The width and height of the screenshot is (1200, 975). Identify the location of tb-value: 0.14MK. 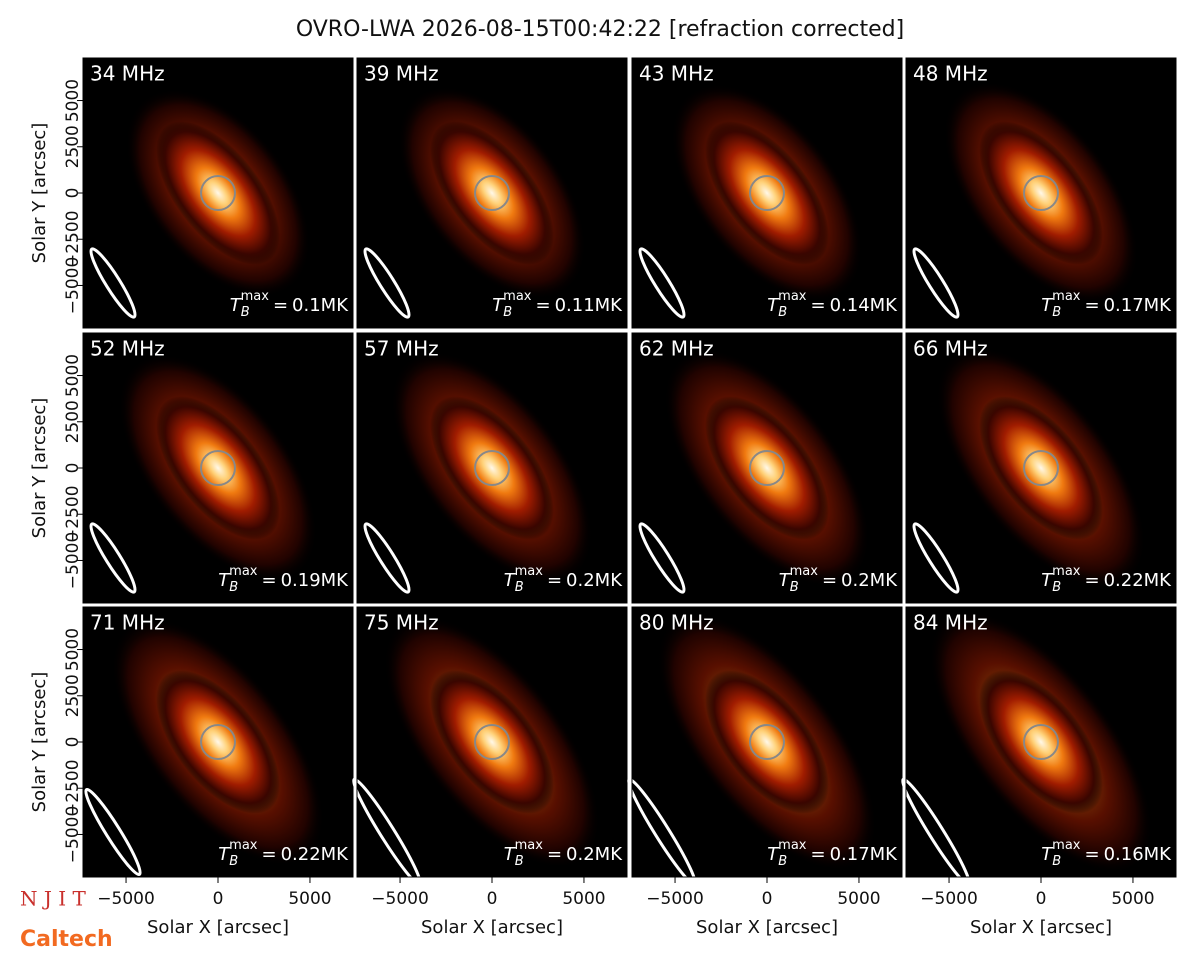
(864, 305).